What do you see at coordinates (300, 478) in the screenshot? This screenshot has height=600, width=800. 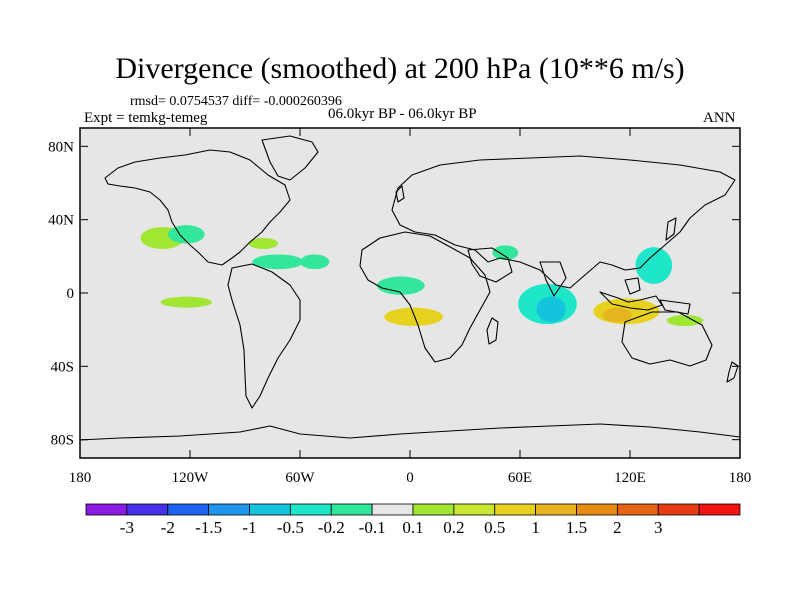 I see `lon-tick-label: 60W` at bounding box center [300, 478].